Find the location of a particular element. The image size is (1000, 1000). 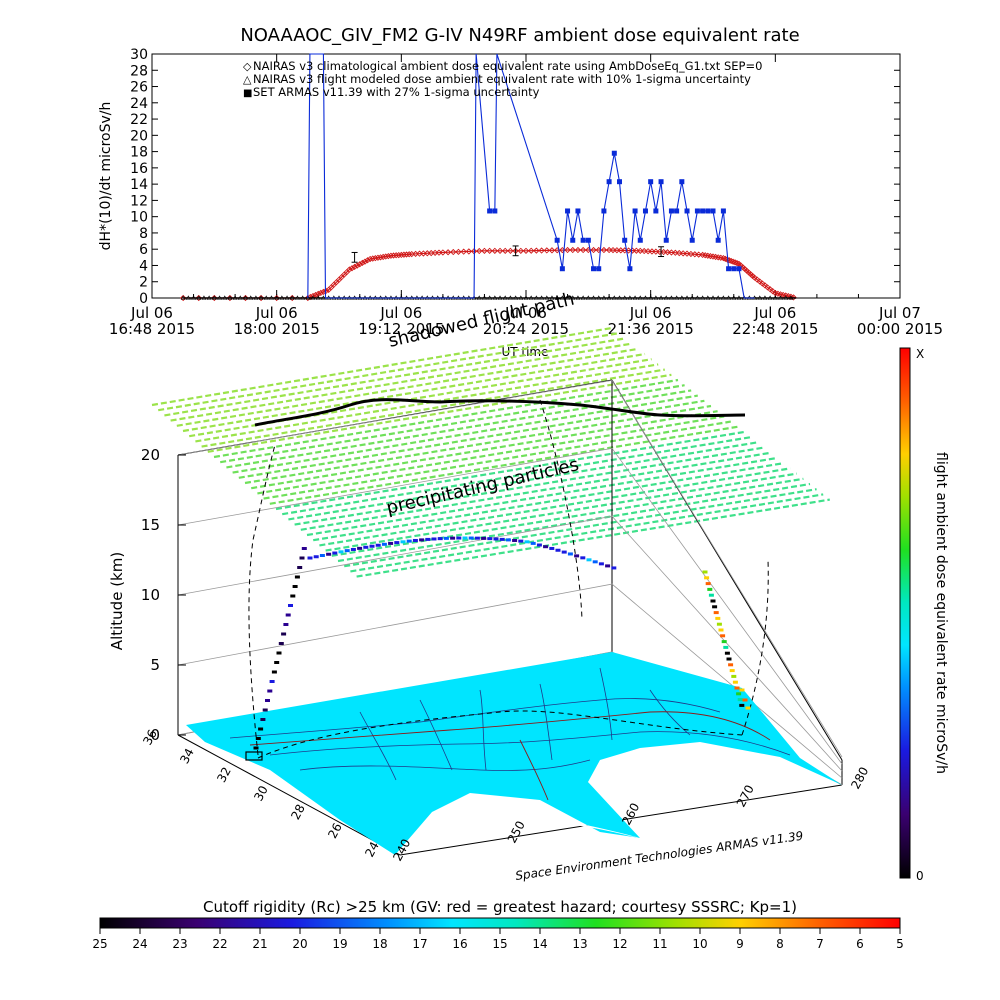

map-state-lines is located at coordinates (510, 756).